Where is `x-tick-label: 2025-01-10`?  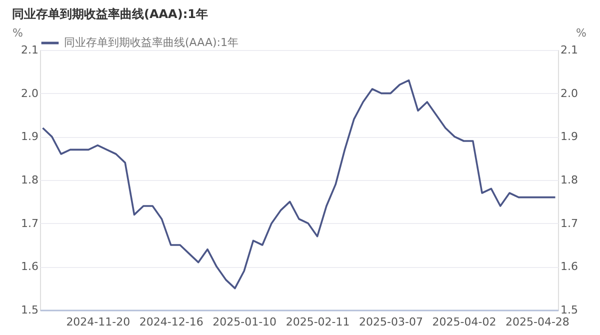 x-tick-label: 2025-01-10 is located at coordinates (244, 322).